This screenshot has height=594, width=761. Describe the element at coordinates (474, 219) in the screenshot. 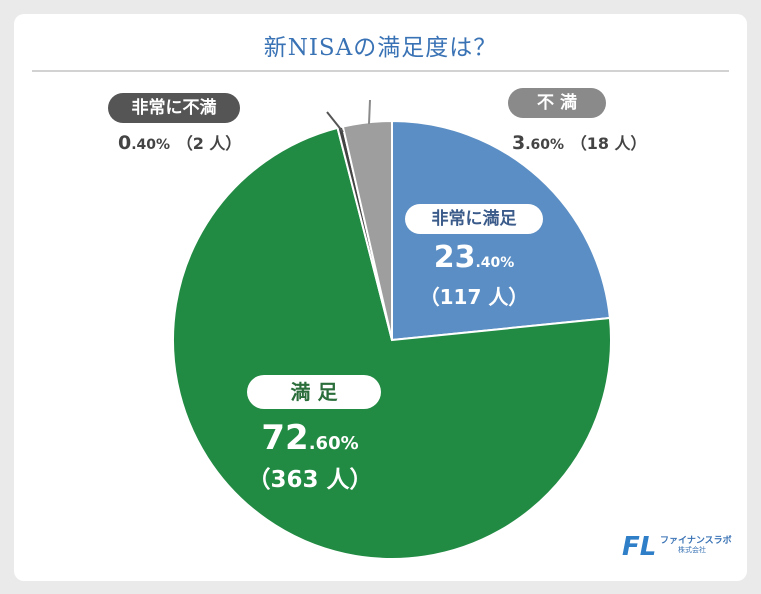

I see `slice-label-very-satisfied: 非常に満足` at that location.